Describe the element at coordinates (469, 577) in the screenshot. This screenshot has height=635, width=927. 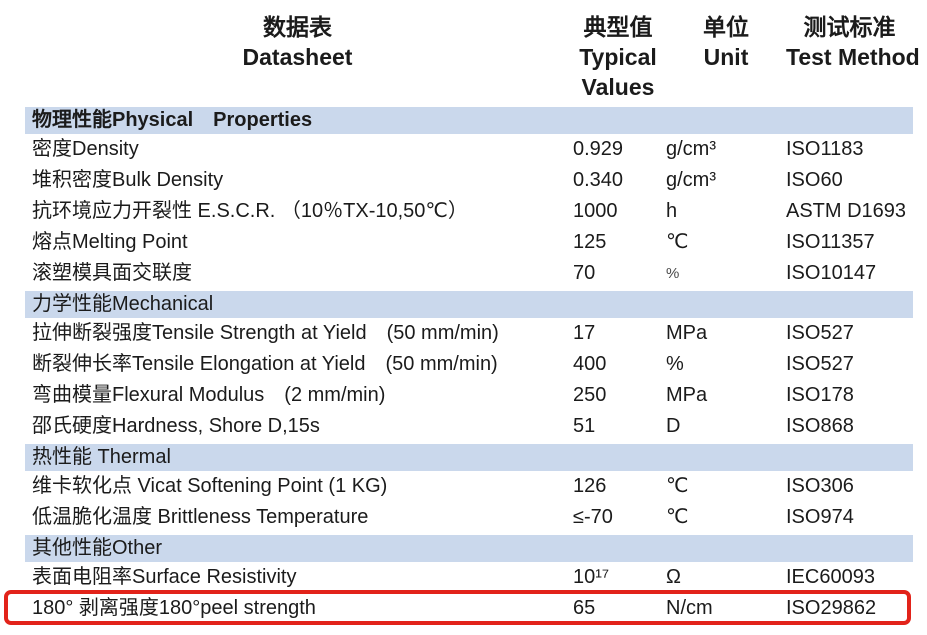
I see `table-row: 表面电阻率Surface Resistivity 10¹⁷ Ω IEC60093` at that location.